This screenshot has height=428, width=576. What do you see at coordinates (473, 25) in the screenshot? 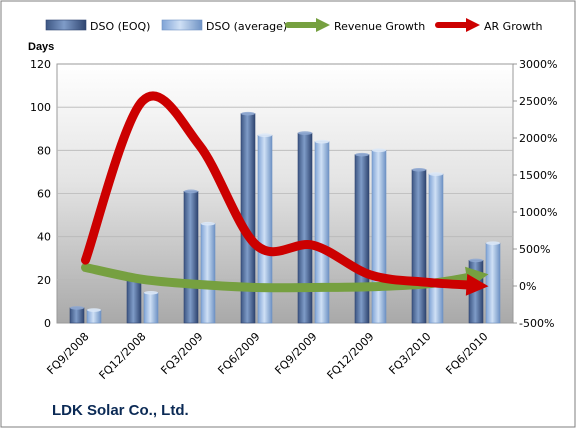
I see `legend-arrow-ar-growth` at bounding box center [473, 25].